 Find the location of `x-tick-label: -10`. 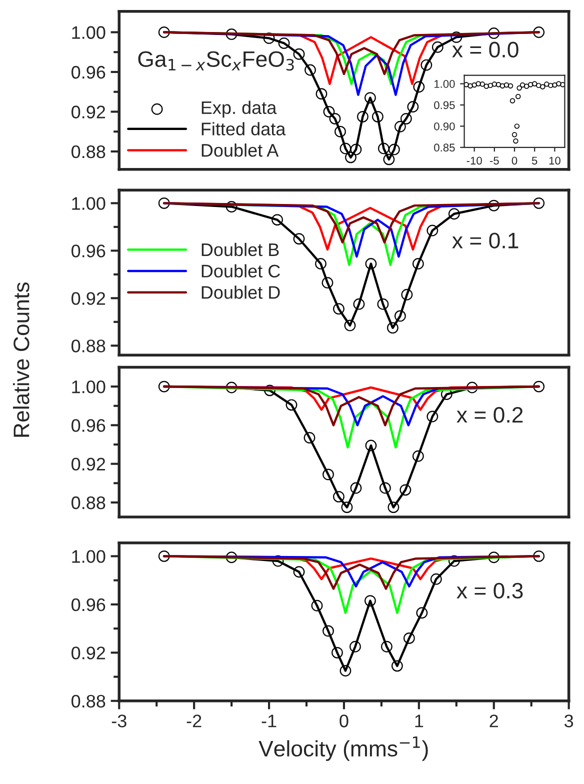

x-tick-label: -10 is located at coordinates (474, 160).